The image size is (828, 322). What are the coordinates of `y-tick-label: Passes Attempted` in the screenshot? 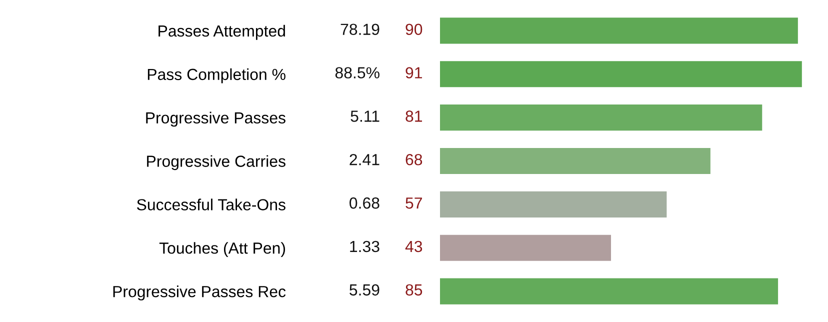 It's located at (221, 32).